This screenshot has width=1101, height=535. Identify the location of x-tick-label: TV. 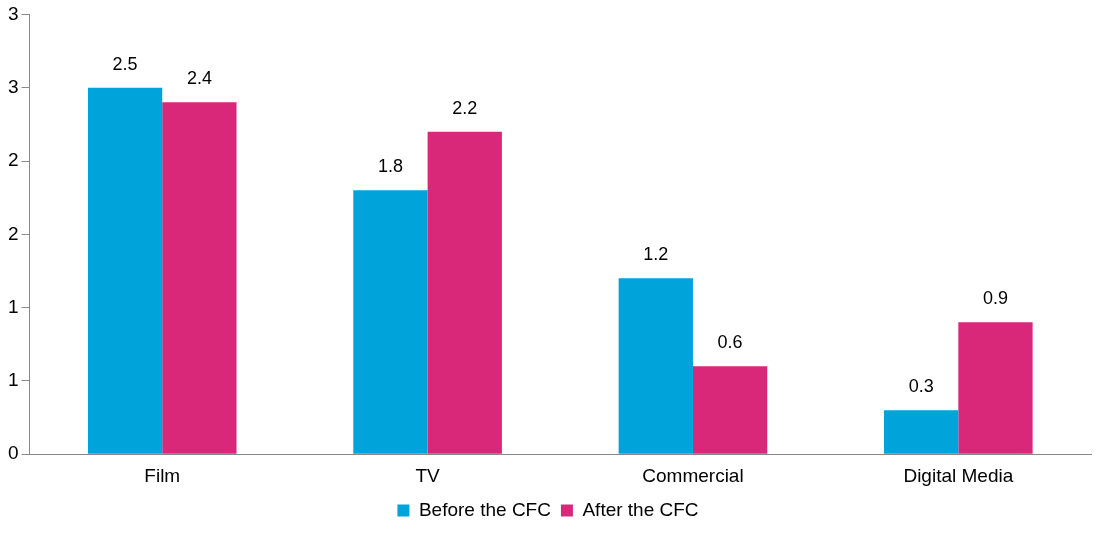
(428, 475).